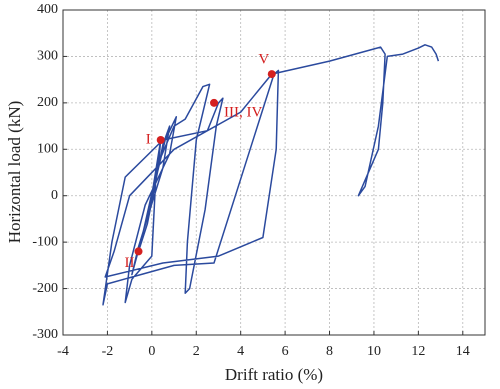  What do you see at coordinates (63, 351) in the screenshot?
I see `x-tick-label: -4` at bounding box center [63, 351].